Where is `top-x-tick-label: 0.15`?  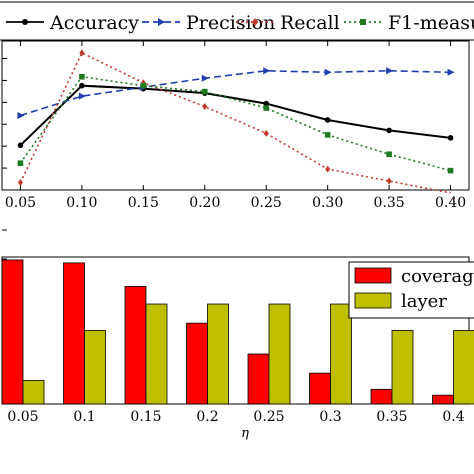 top-x-tick-label: 0.15 is located at coordinates (143, 203).